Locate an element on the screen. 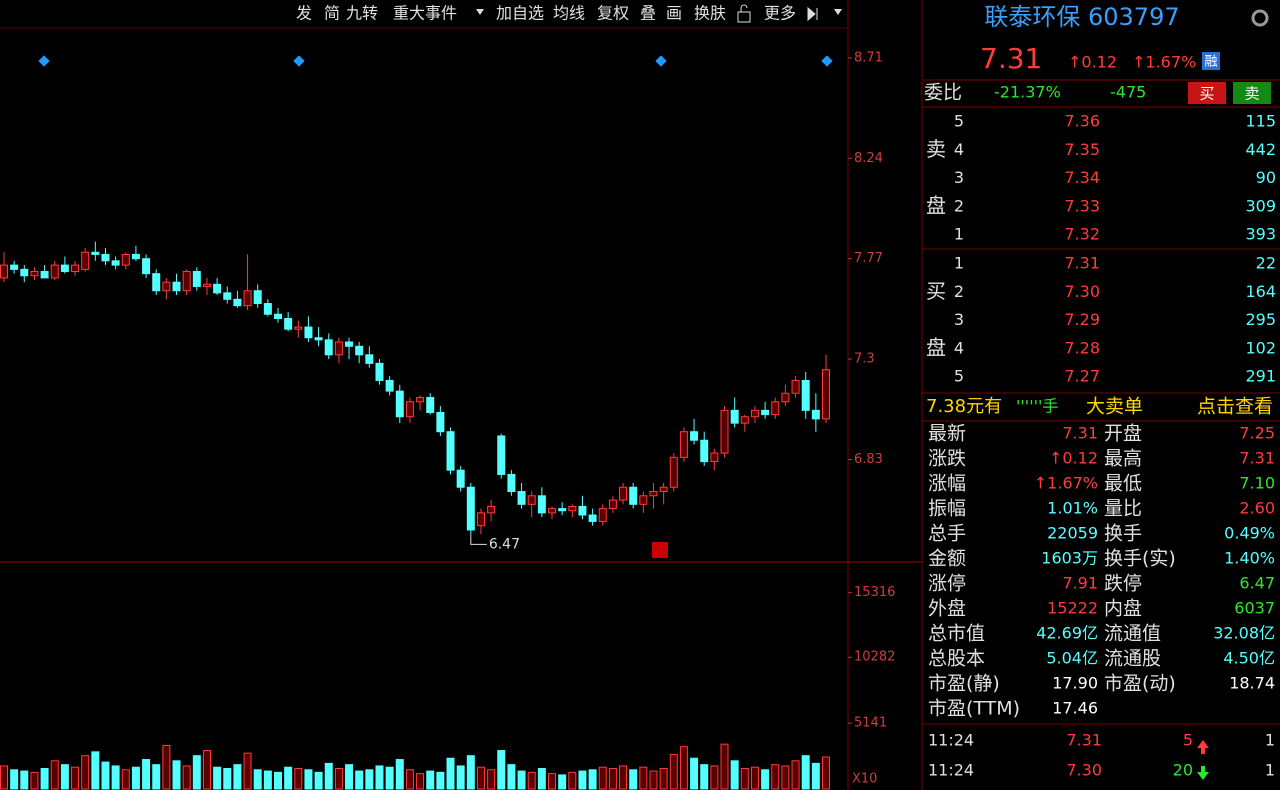 The height and width of the screenshot is (790, 1280). toolbar-button: 发 is located at coordinates (304, 13).